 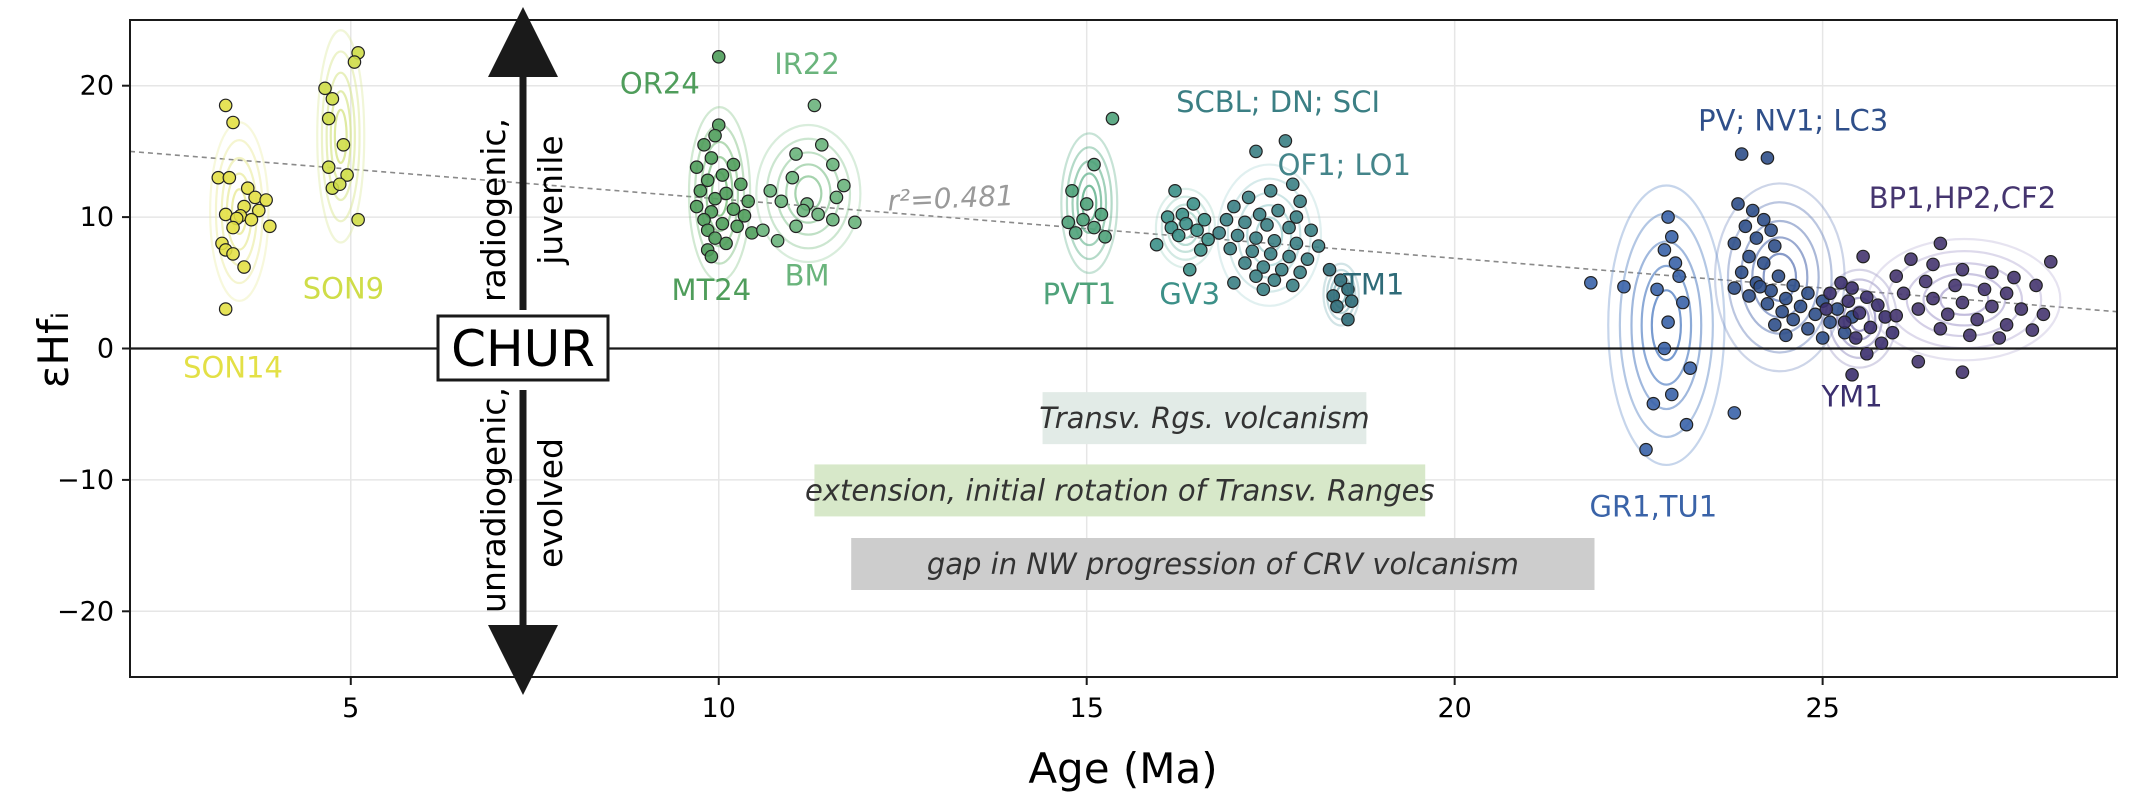 What do you see at coordinates (1962, 198) in the screenshot?
I see `series-label: BP1,HP2,CF2` at bounding box center [1962, 198].